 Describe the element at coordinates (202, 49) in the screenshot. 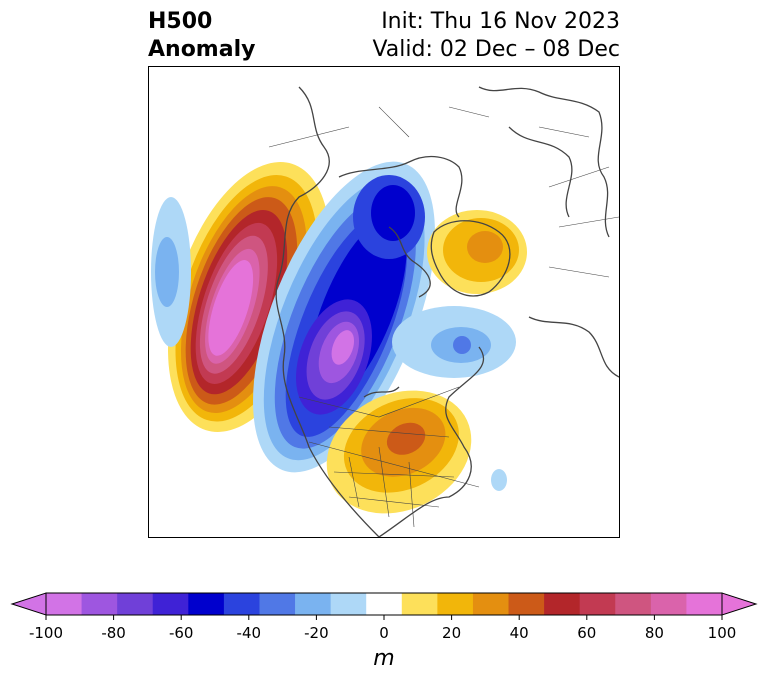

I see `title-field: Anomaly` at that location.